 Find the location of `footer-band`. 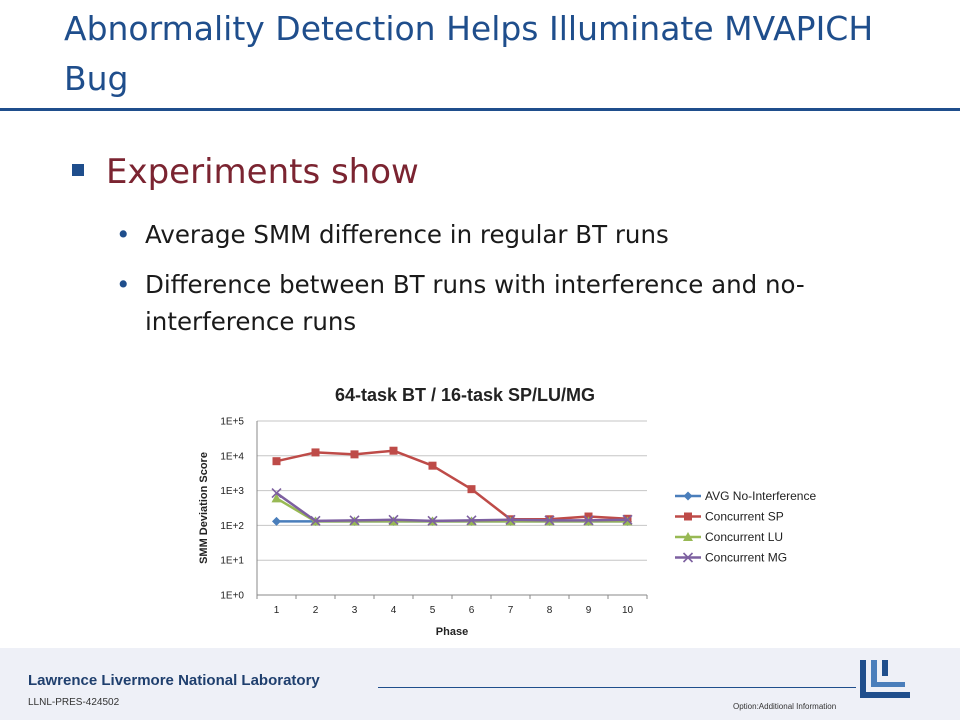

footer-band is located at coordinates (480, 684).